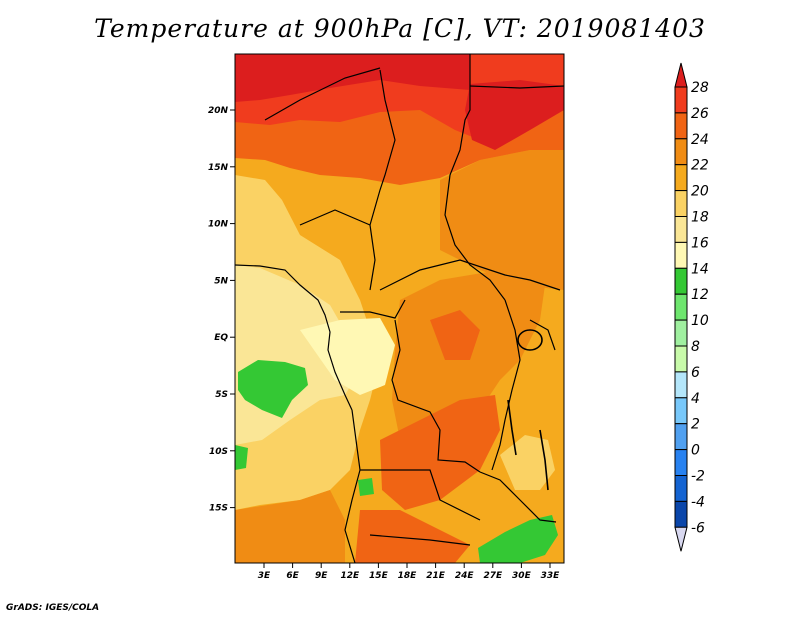 Image resolution: width=800 pixels, height=618 pixels. I want to click on border-drc-angola, so click(436, 396).